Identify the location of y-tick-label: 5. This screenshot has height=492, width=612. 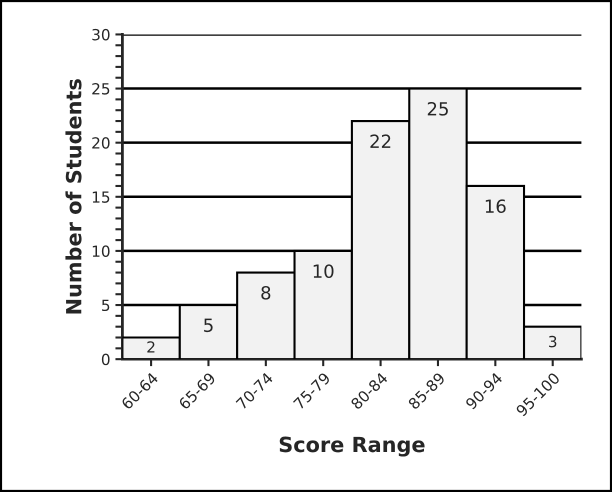
(106, 306).